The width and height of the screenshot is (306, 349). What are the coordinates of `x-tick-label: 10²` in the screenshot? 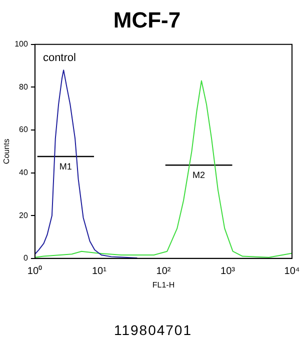 It's located at (164, 272).